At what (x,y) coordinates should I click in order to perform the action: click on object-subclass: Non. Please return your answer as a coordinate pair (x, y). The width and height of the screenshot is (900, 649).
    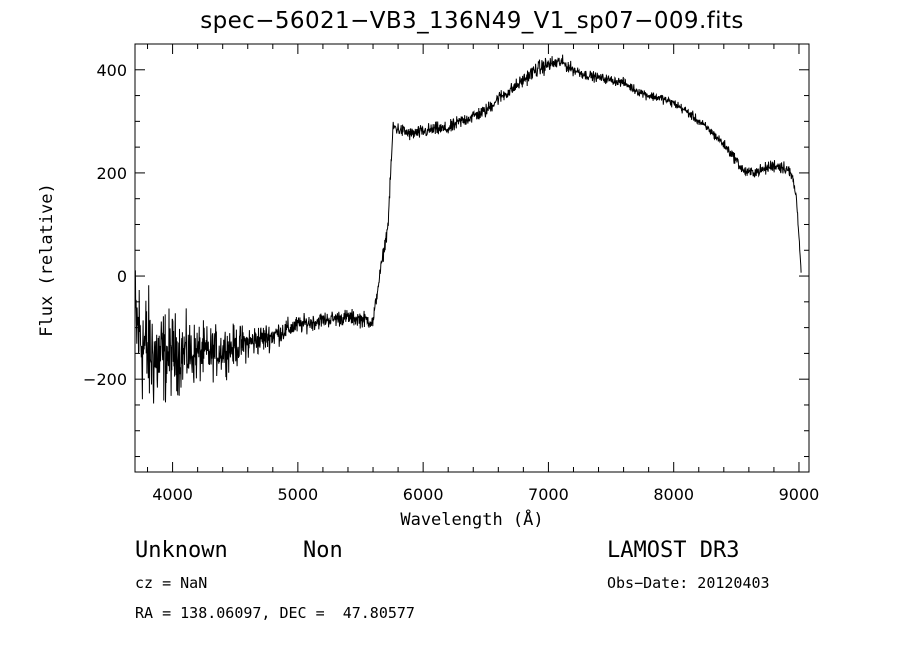
    Looking at the image, I should click on (323, 550).